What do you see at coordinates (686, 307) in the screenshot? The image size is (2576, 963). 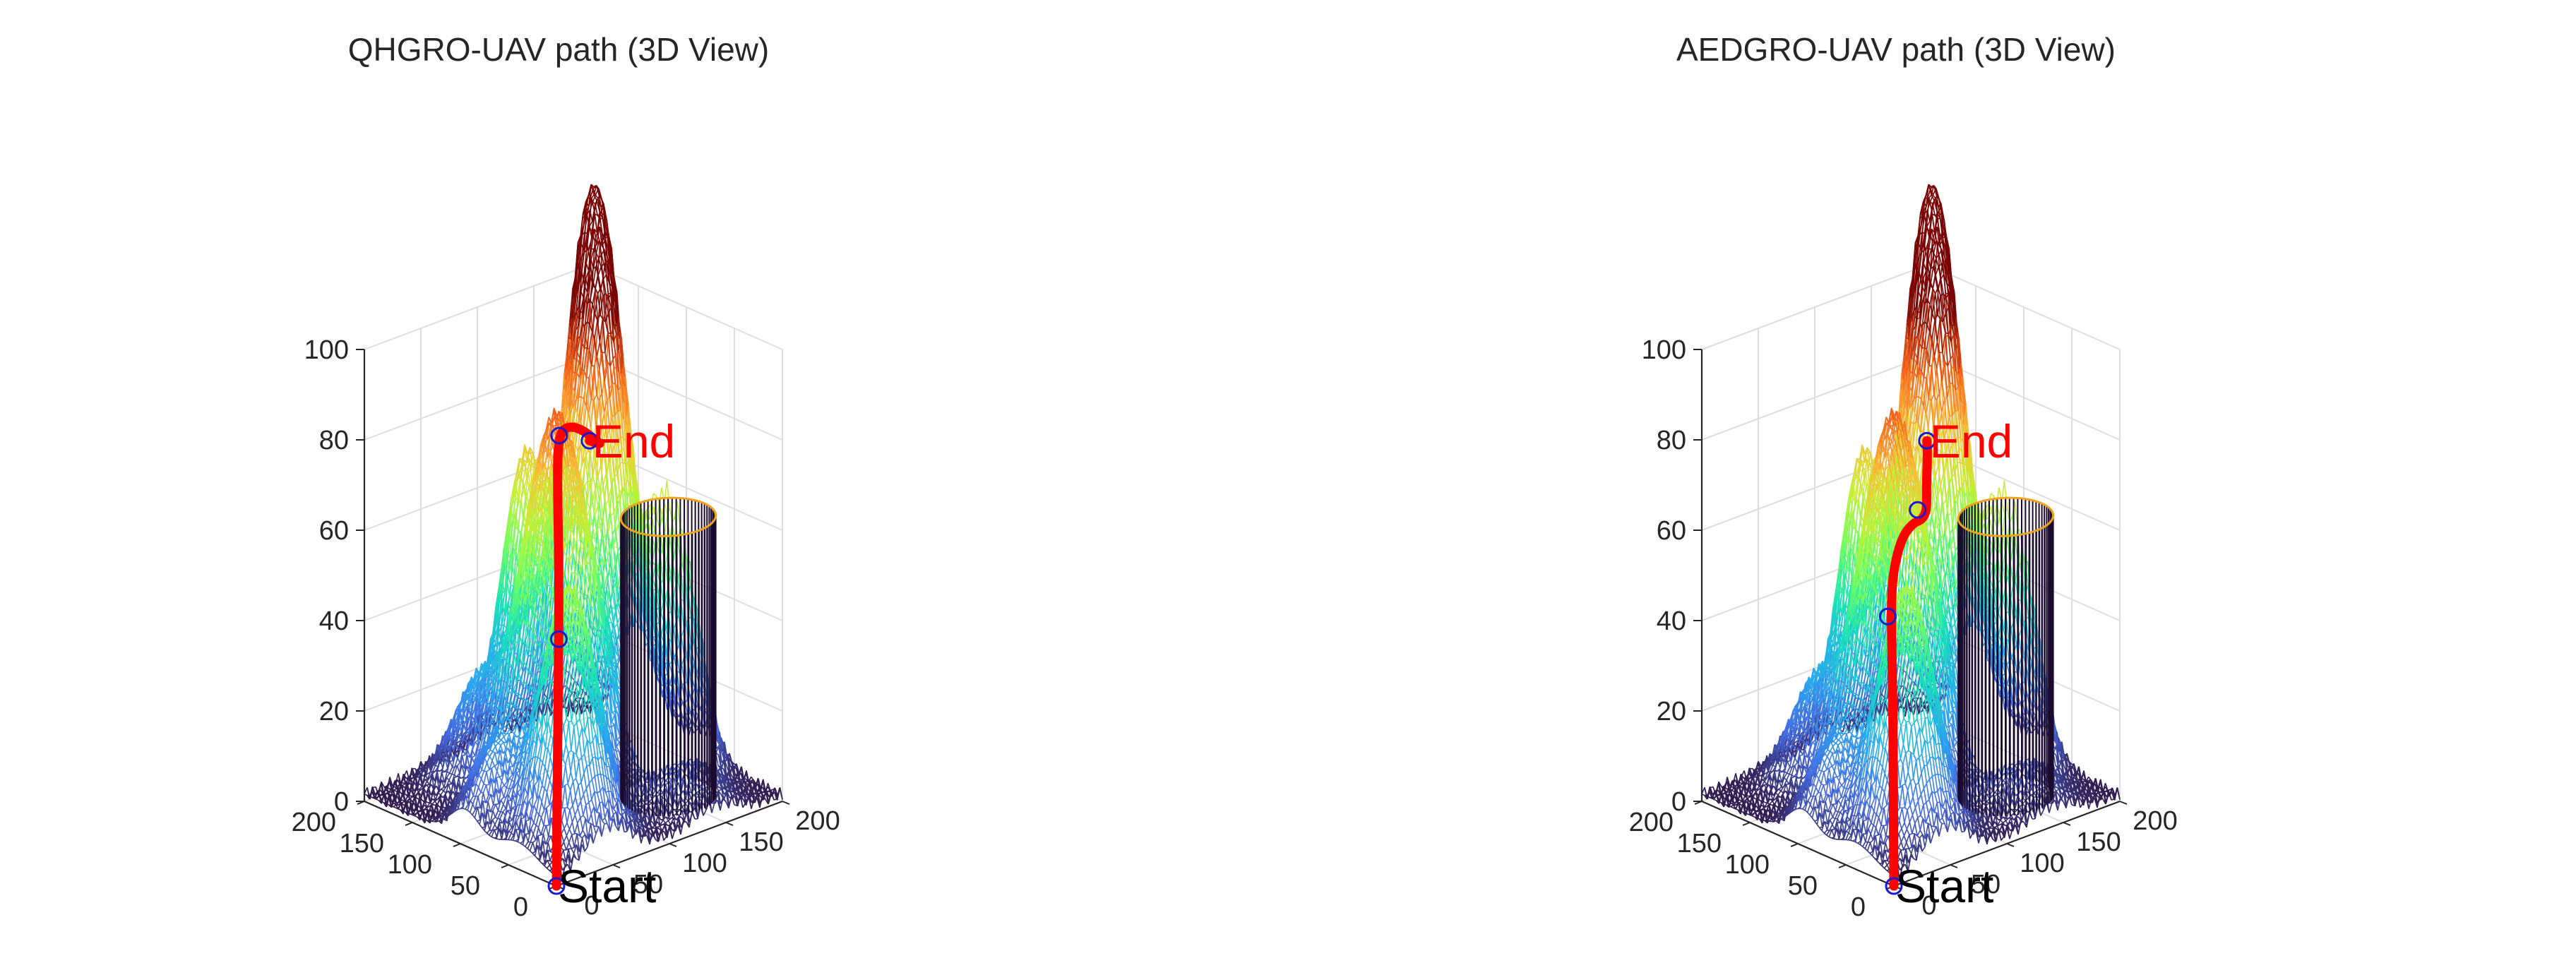 I see `side-wall-grid-line` at bounding box center [686, 307].